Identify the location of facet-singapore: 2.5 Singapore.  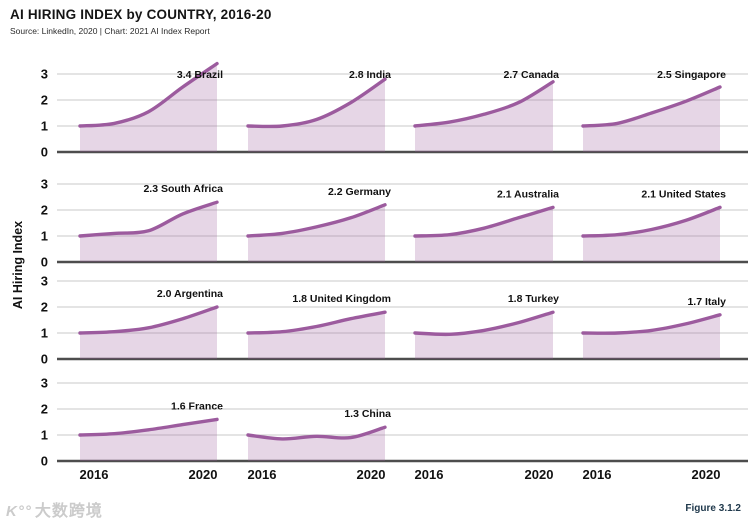
(653, 110).